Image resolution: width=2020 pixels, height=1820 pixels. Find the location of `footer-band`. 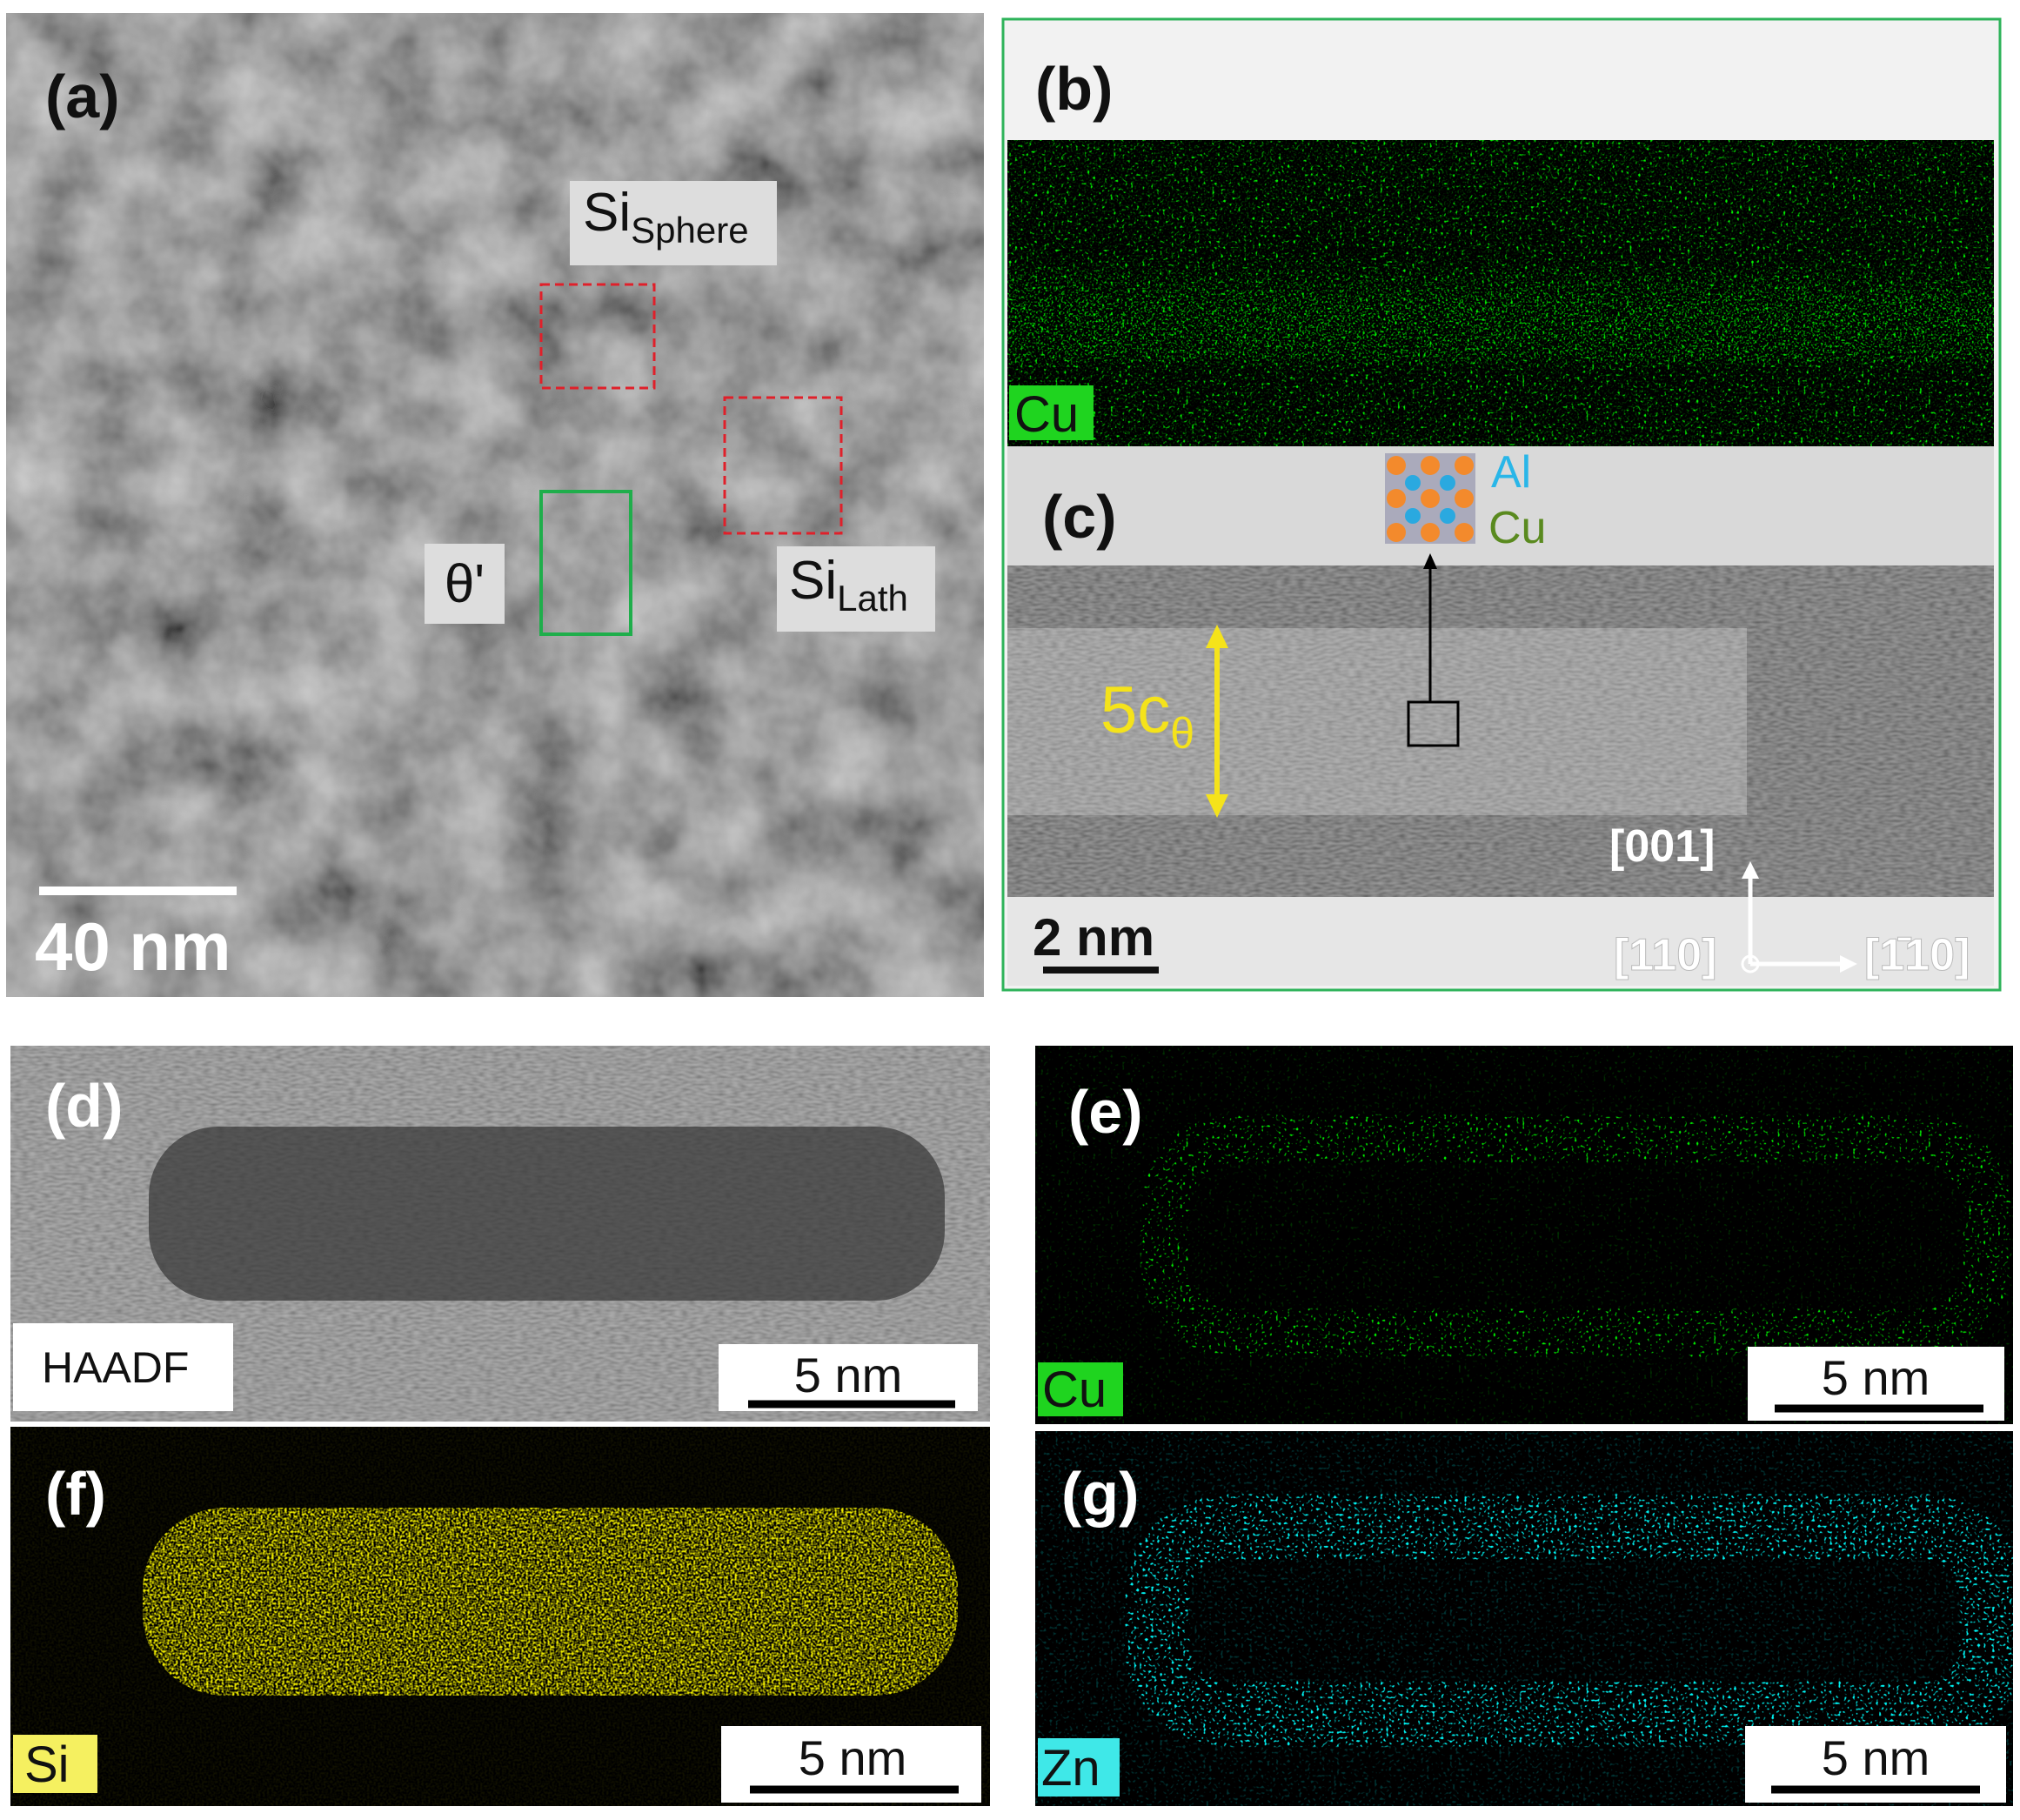

footer-band is located at coordinates (1500, 941).